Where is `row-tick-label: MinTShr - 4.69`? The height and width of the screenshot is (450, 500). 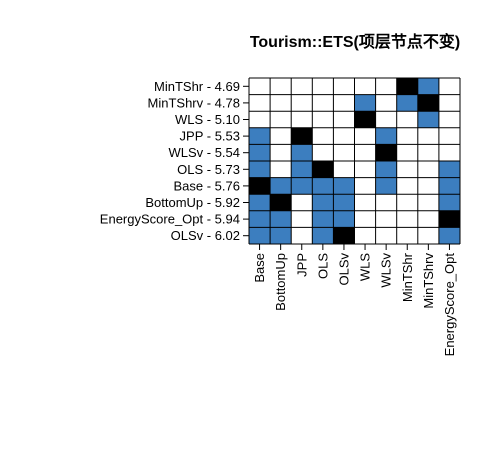
row-tick-label: MinTShr - 4.69 is located at coordinates (197, 86).